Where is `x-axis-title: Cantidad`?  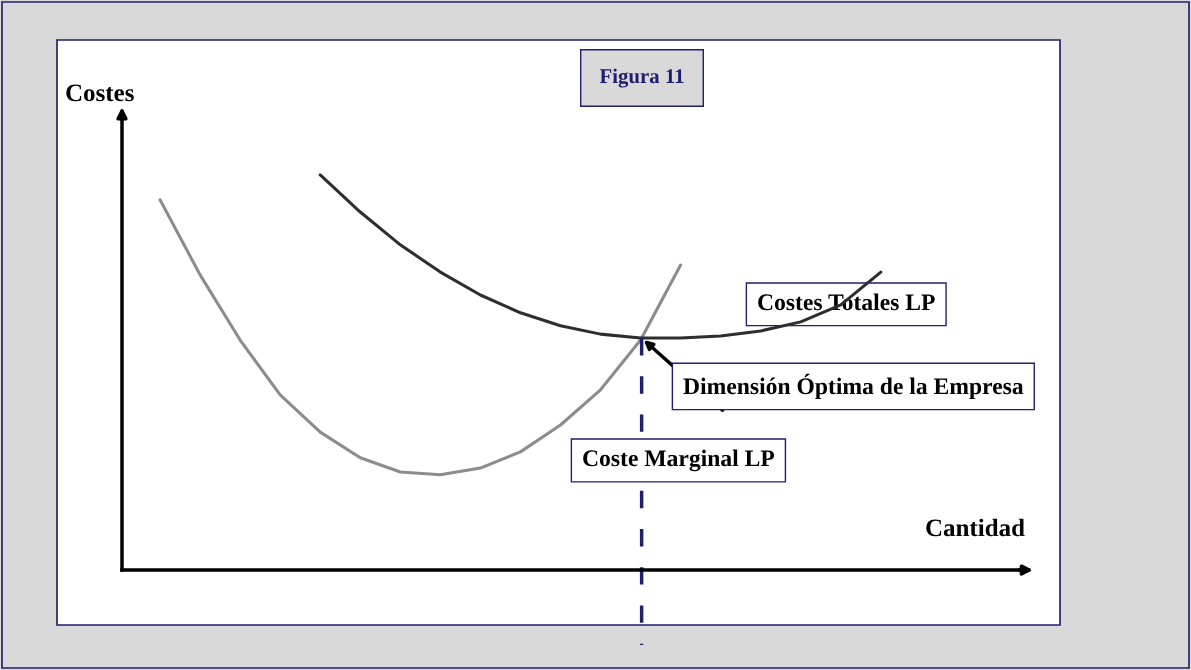
x-axis-title: Cantidad is located at coordinates (975, 527).